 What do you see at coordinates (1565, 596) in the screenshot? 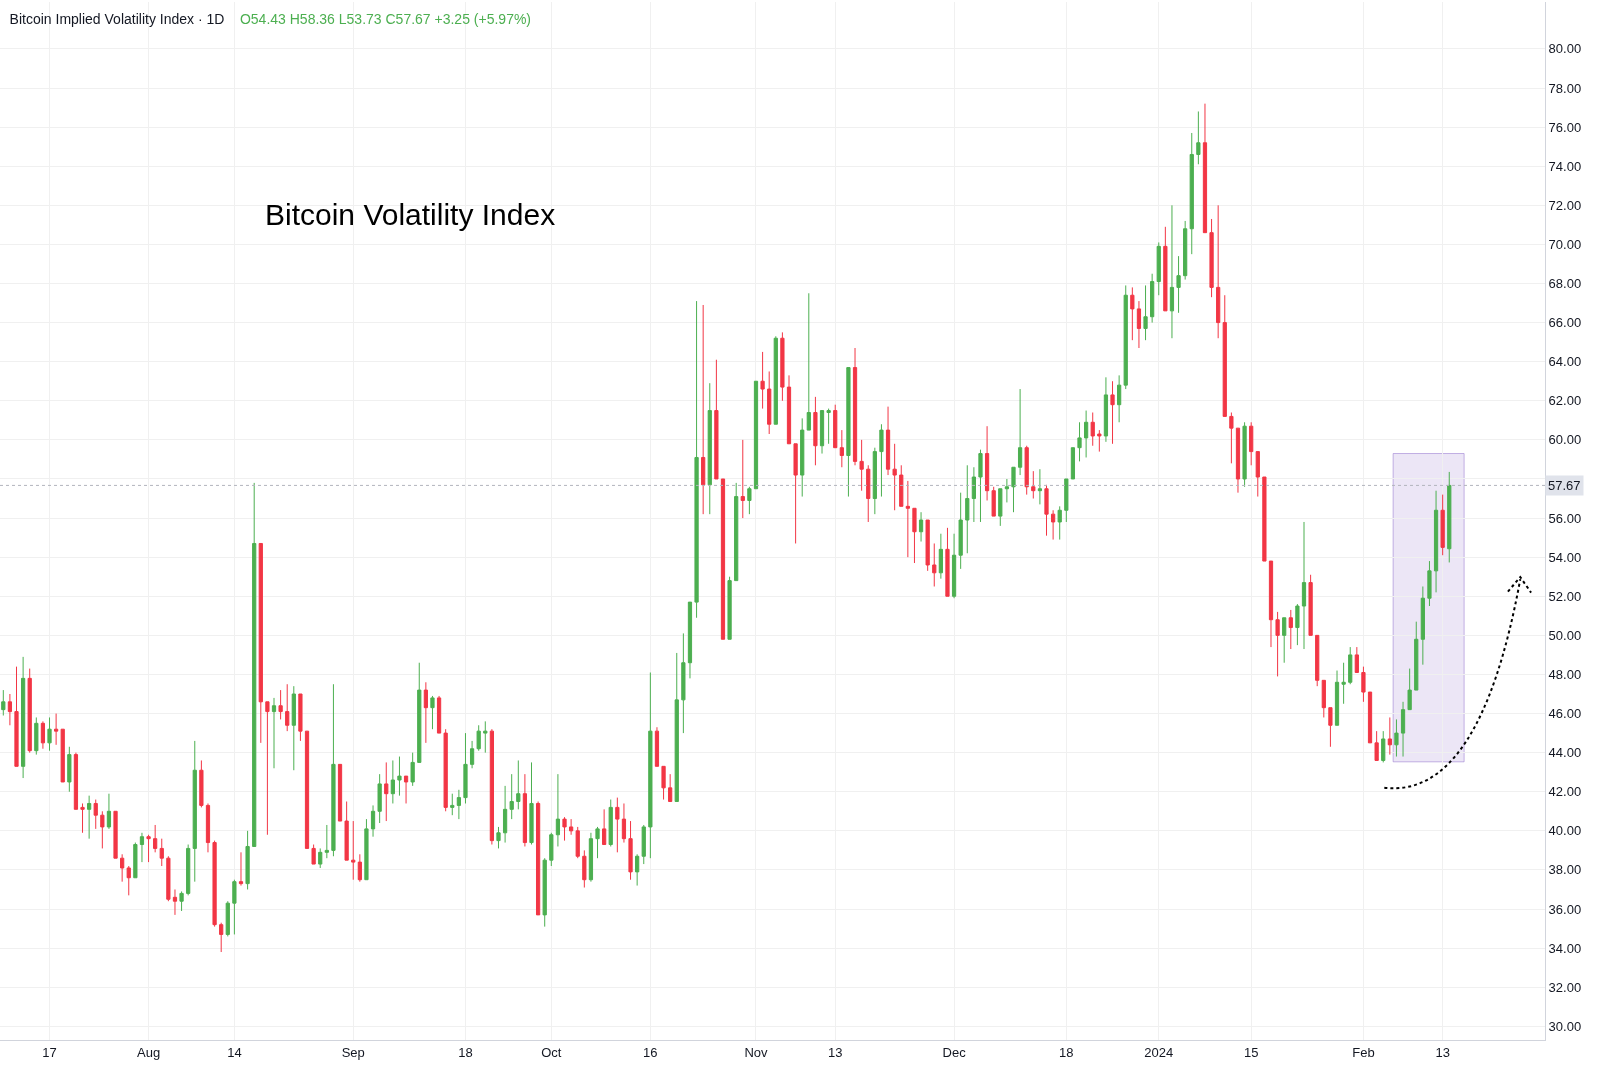
I see `y-tick-label: 52.00` at bounding box center [1565, 596].